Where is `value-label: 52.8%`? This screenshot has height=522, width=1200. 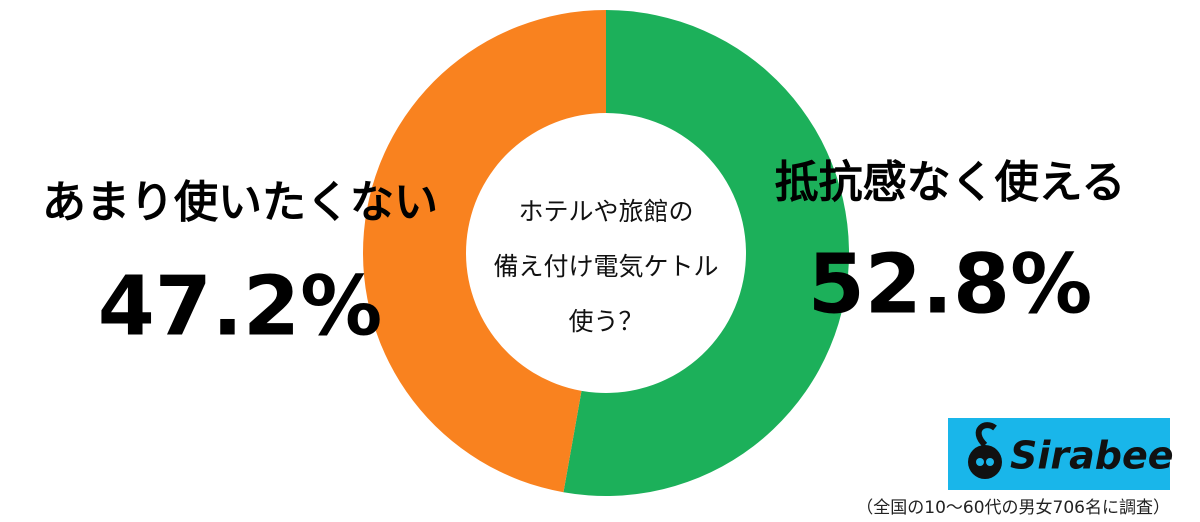 value-label: 52.8% is located at coordinates (950, 284).